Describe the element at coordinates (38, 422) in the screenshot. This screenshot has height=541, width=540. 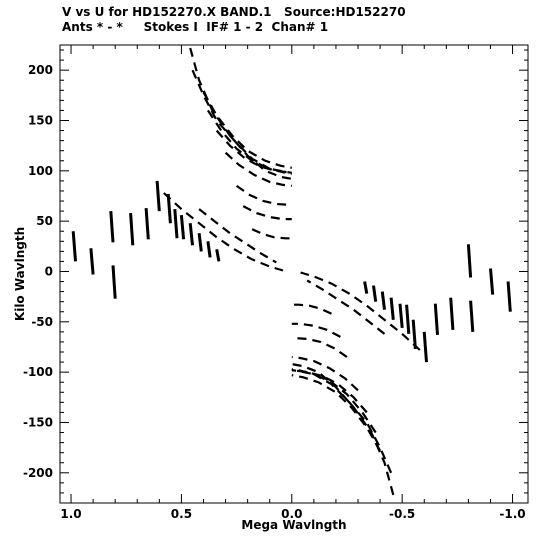
I see `y-tick-label: -150` at that location.